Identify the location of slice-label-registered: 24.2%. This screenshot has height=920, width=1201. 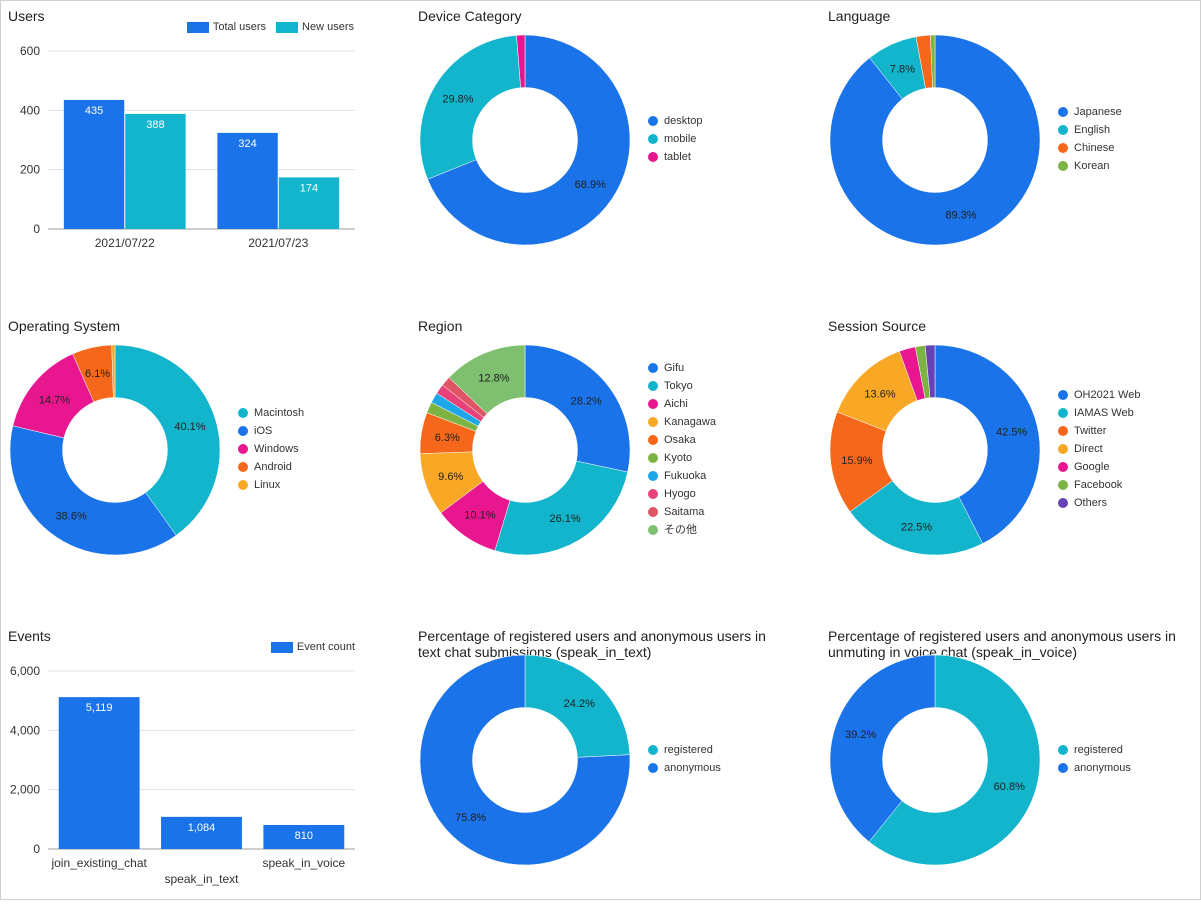
(579, 704).